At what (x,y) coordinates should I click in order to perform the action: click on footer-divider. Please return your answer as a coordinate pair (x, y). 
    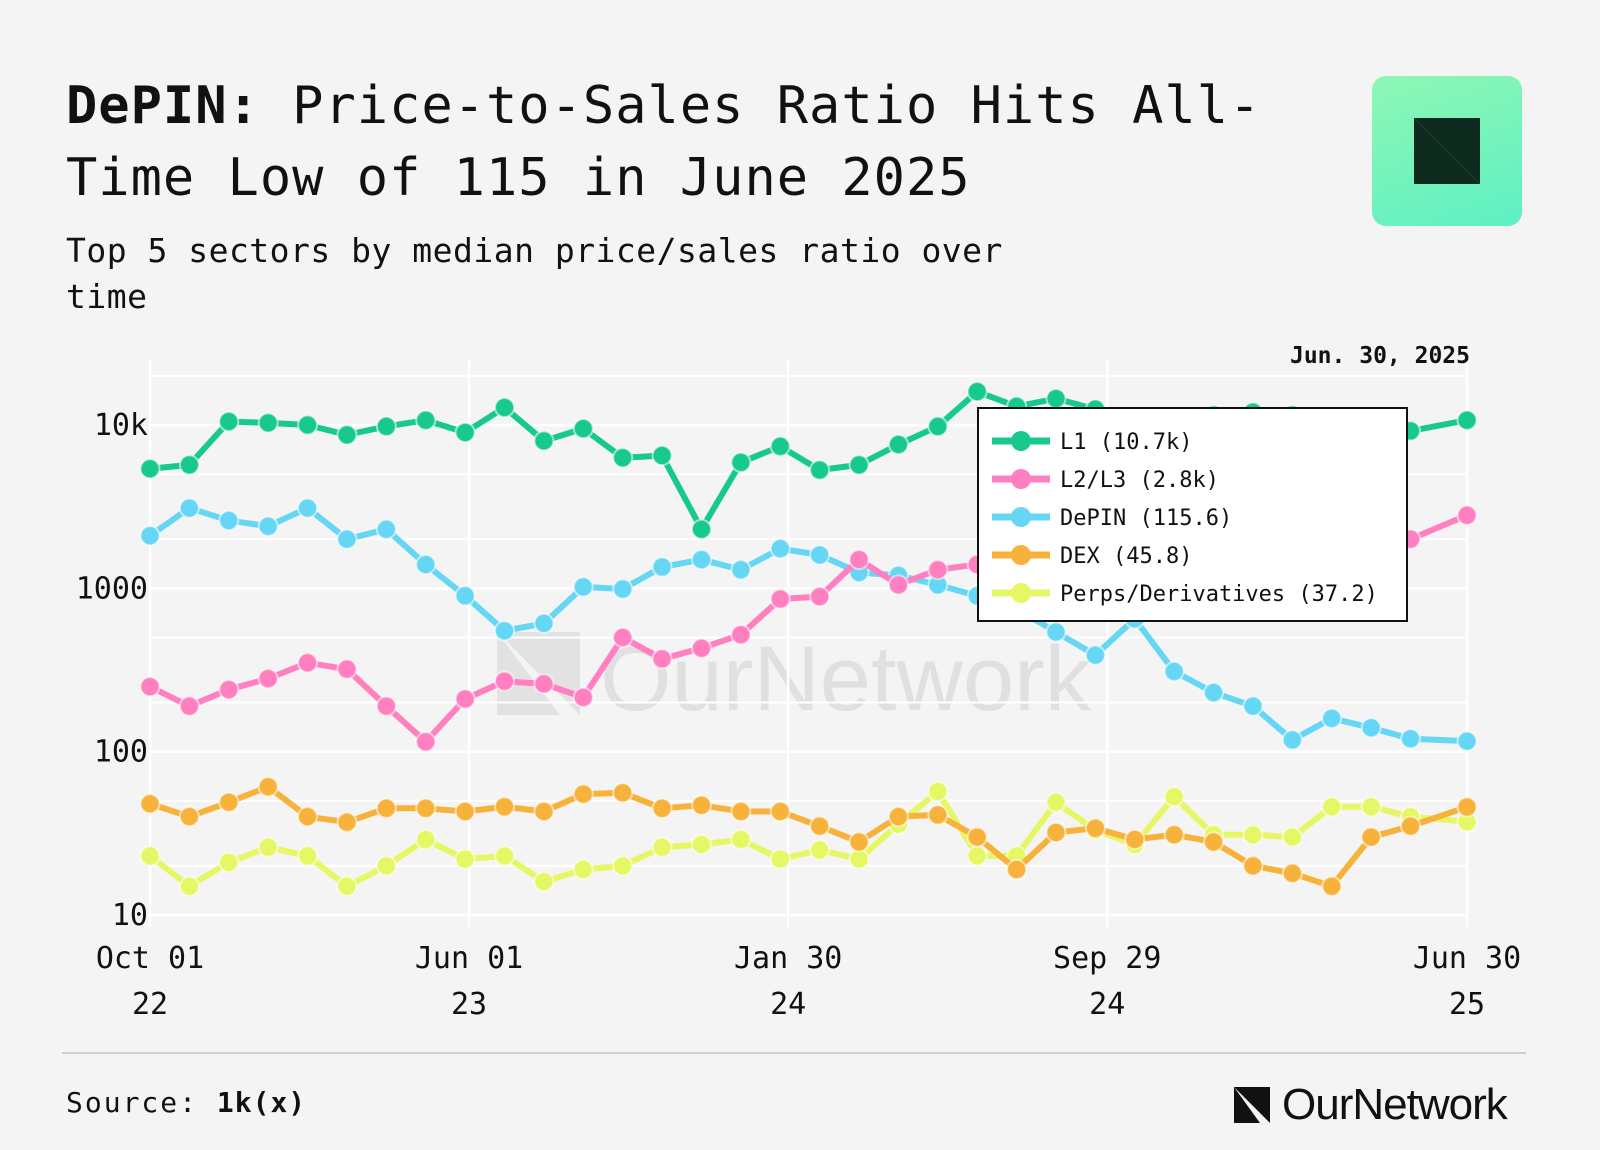
    Looking at the image, I should click on (794, 1053).